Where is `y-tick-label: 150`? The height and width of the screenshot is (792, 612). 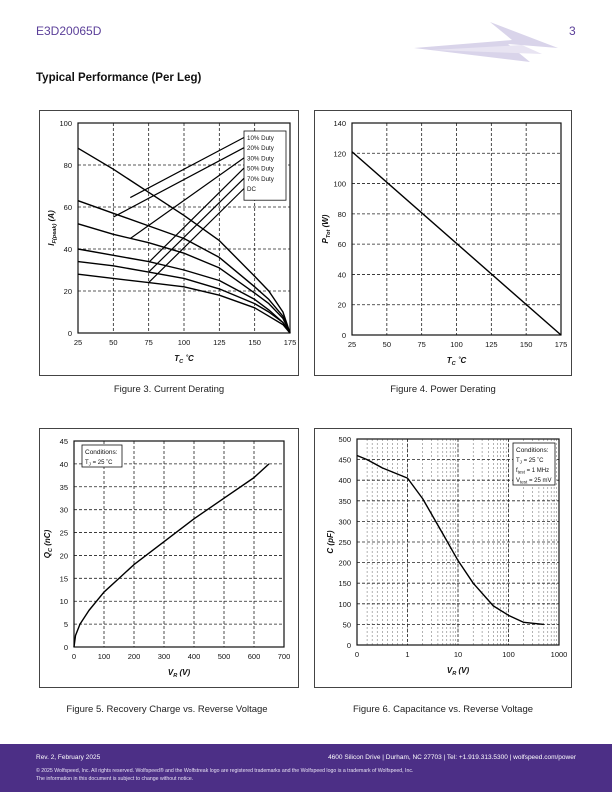
y-tick-label: 150 is located at coordinates (344, 583).